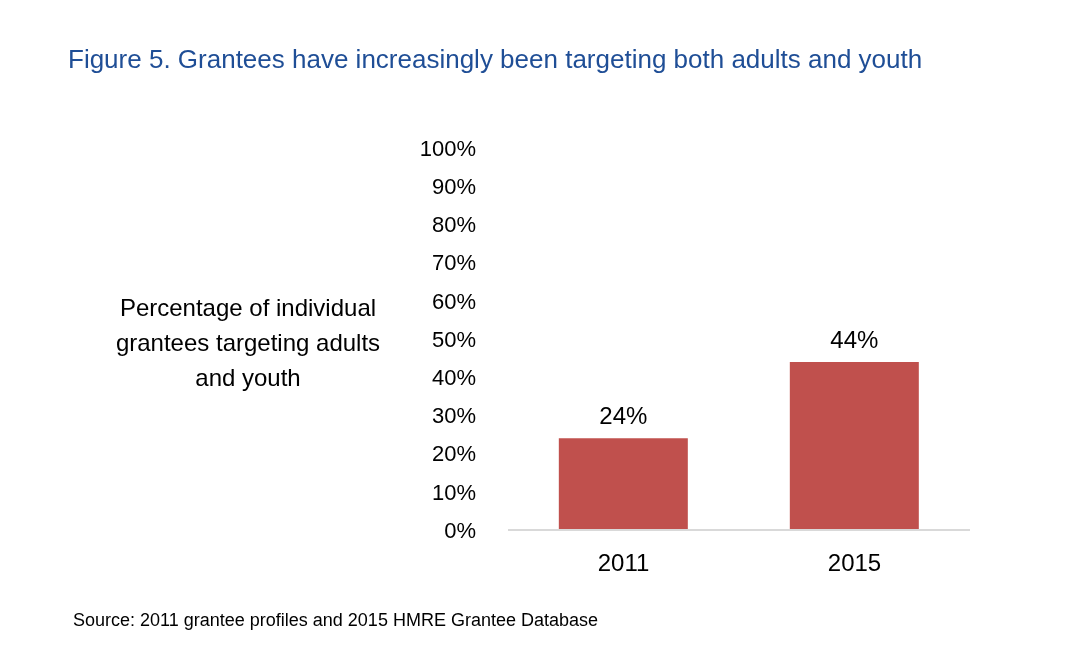 The height and width of the screenshot is (647, 1066). Describe the element at coordinates (453, 492) in the screenshot. I see `y-tick-label: 10%` at that location.